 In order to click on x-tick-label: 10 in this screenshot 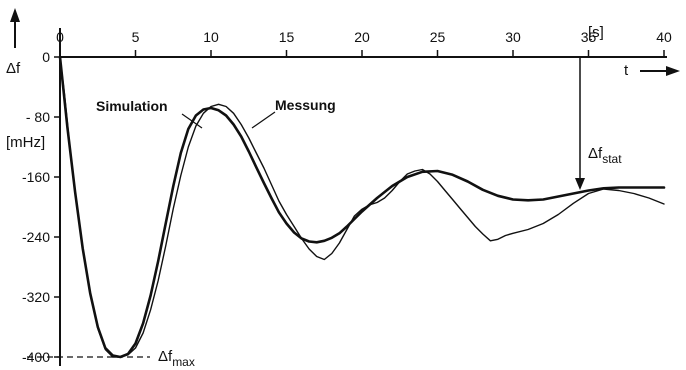, I will do `click(211, 37)`.